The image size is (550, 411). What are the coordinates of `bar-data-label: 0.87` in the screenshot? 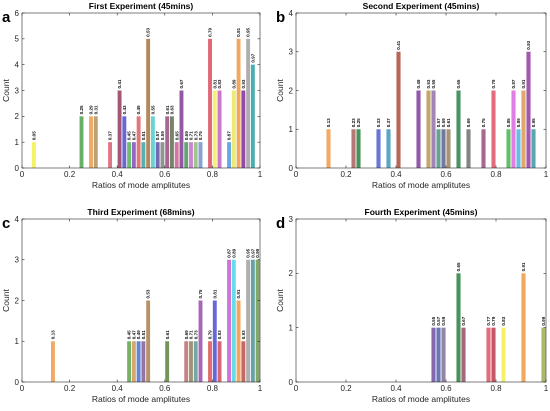 It's located at (229, 135).